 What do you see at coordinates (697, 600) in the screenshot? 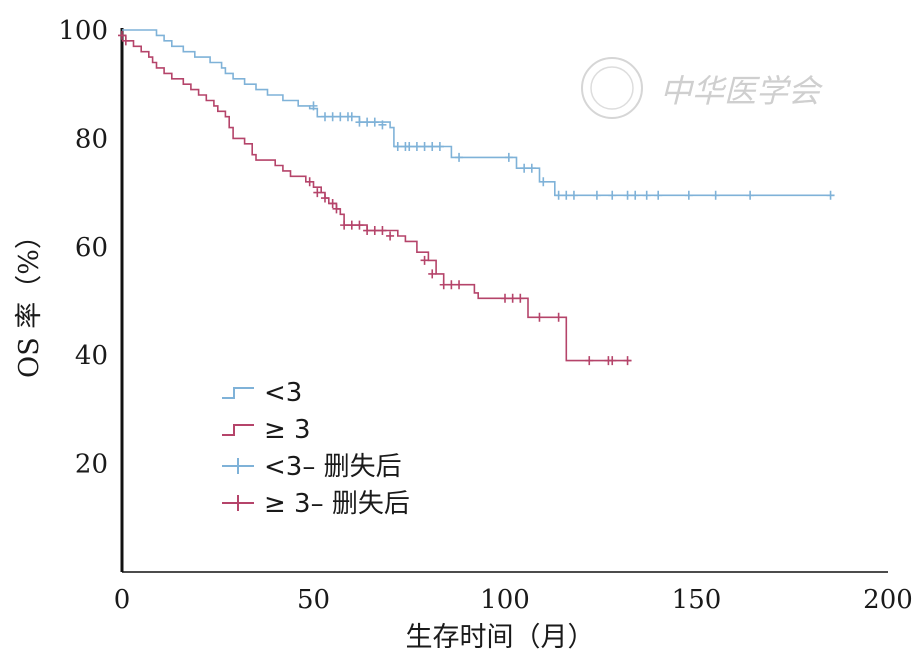
I see `x-tick-label: 150` at bounding box center [697, 600].